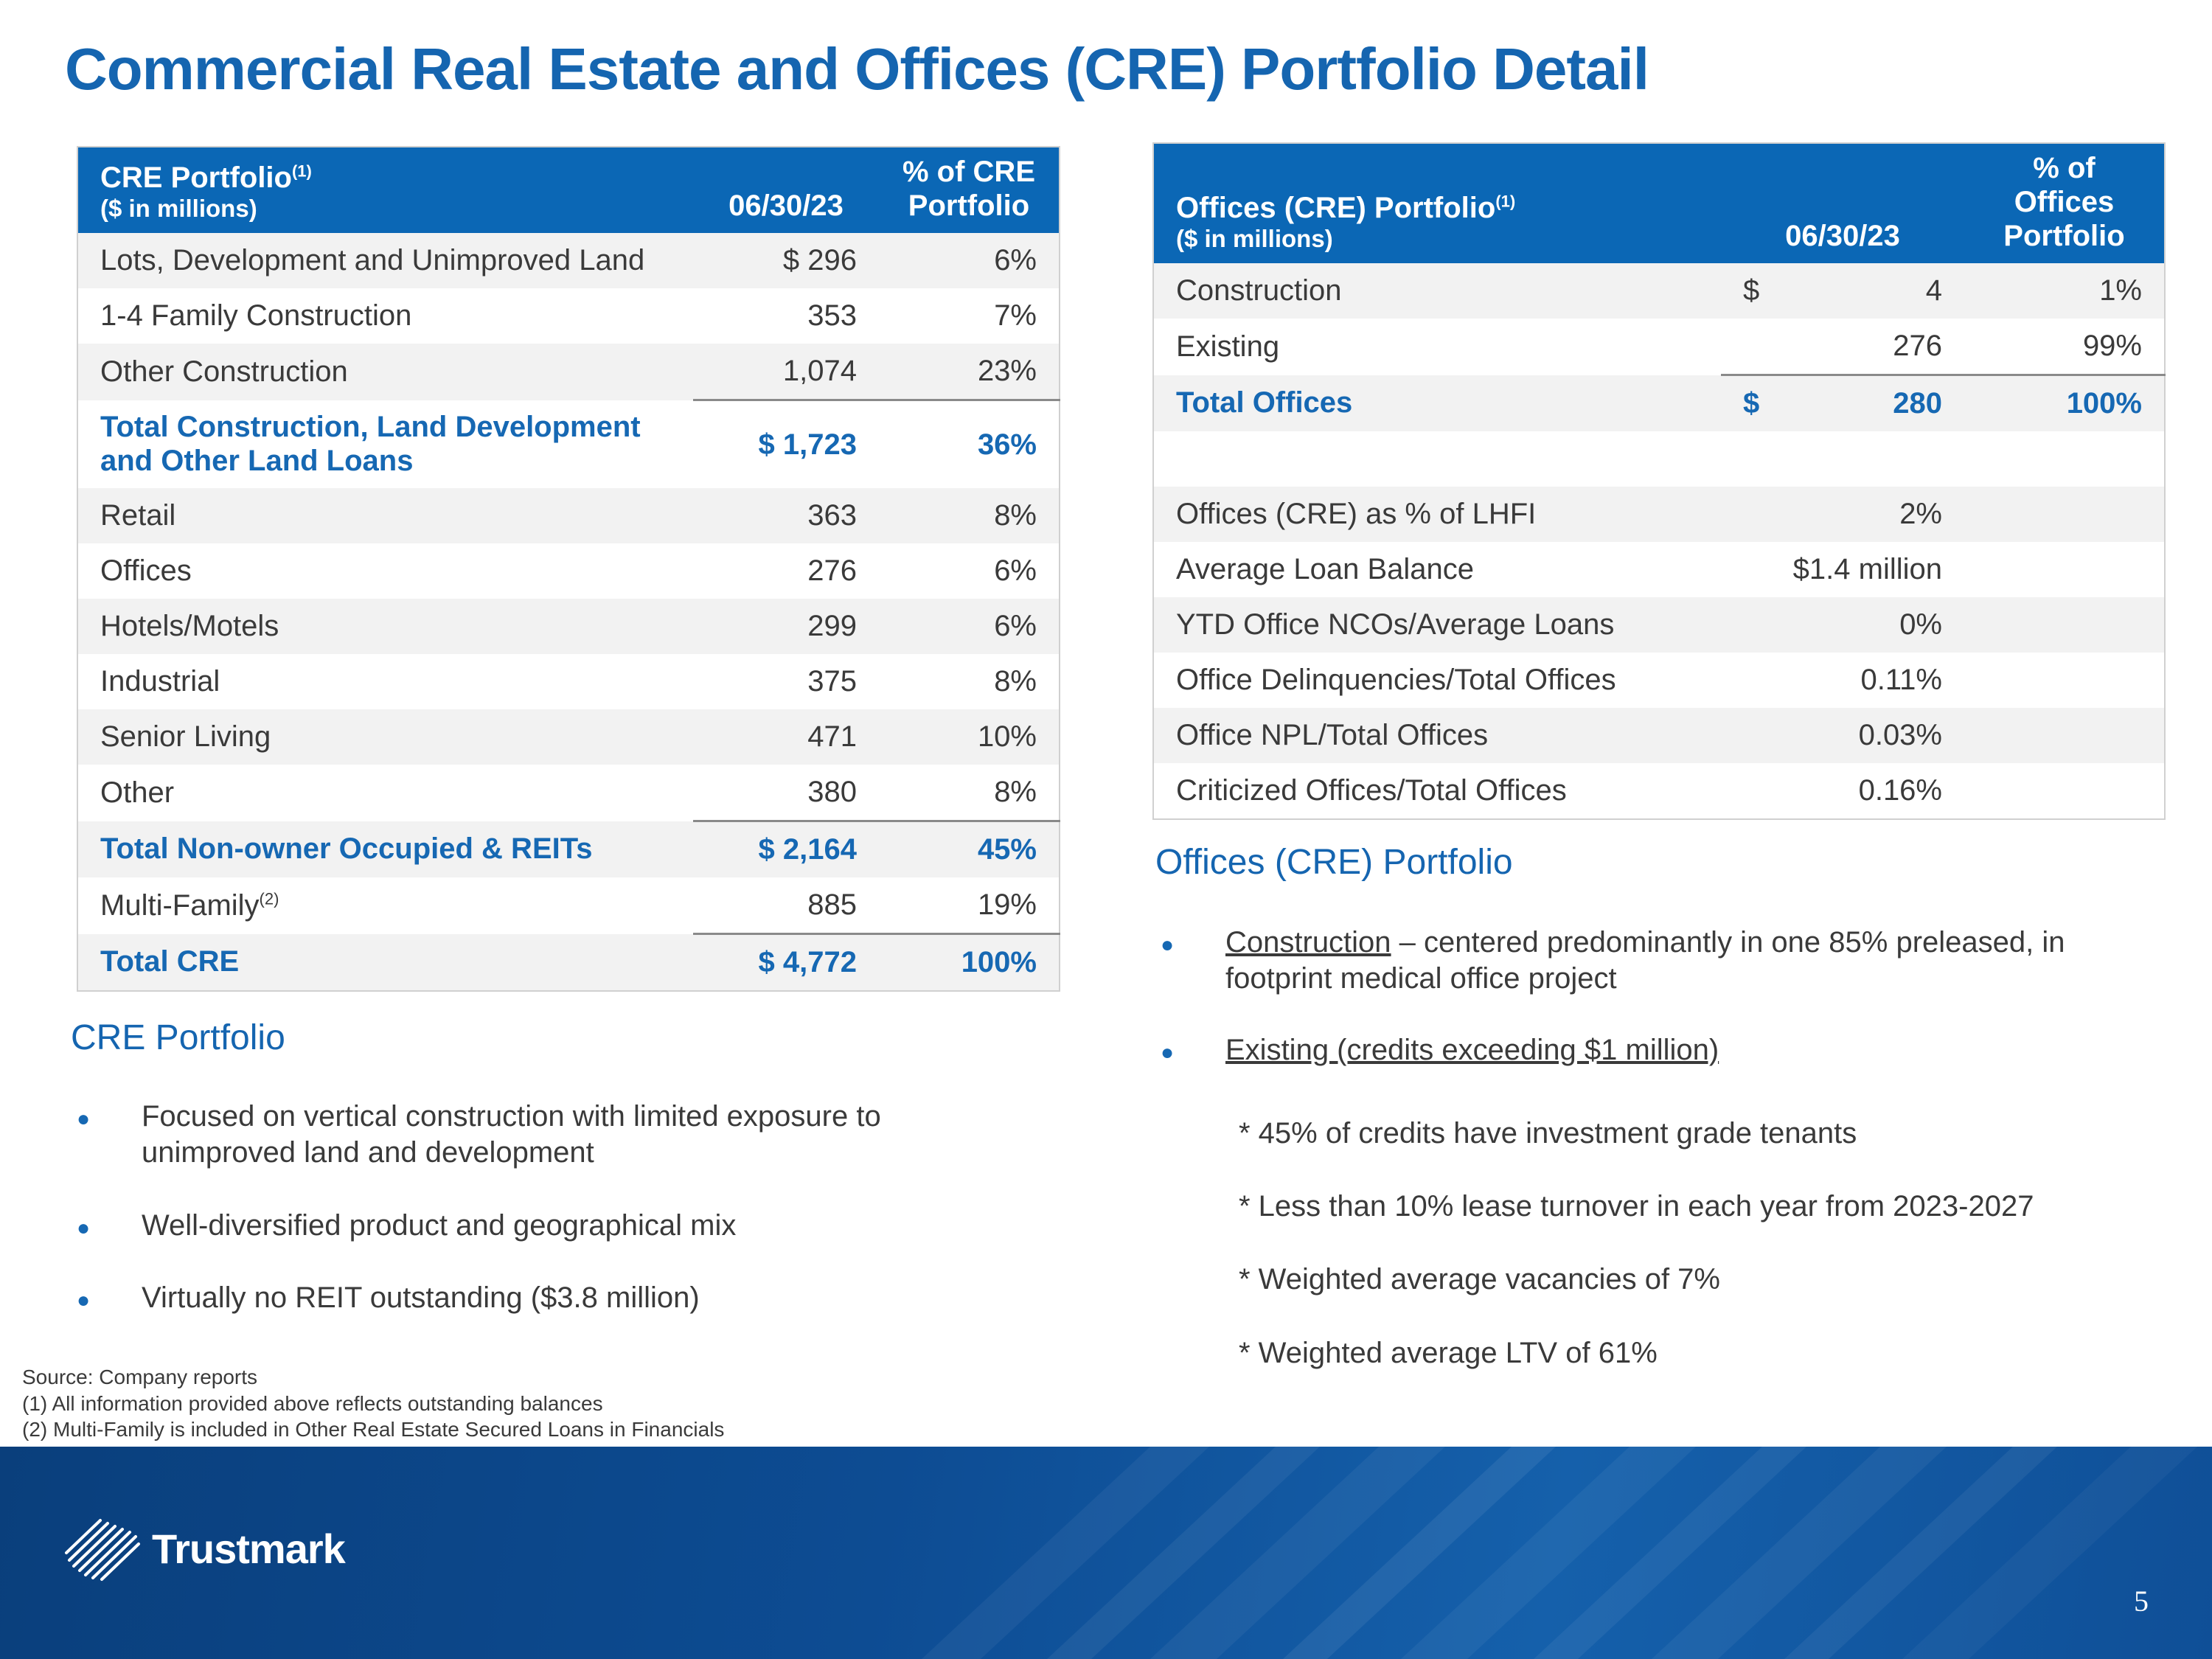 This screenshot has height=1659, width=2212. What do you see at coordinates (568, 681) in the screenshot?
I see `table-row: Industrial 375 8%` at bounding box center [568, 681].